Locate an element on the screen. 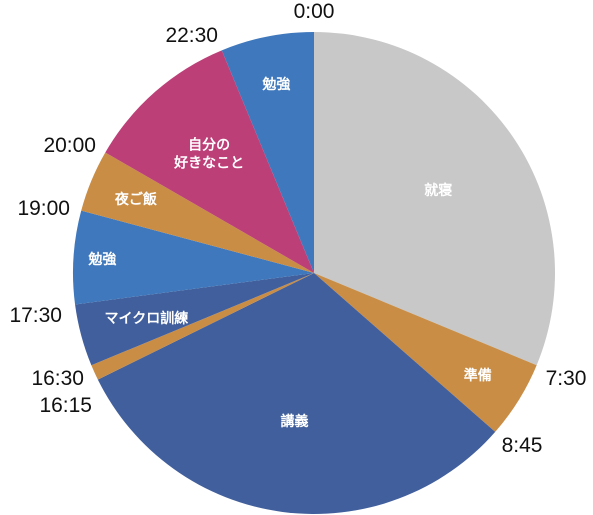 The image size is (593, 515). slice-label: 夜ご飯 is located at coordinates (136, 199).